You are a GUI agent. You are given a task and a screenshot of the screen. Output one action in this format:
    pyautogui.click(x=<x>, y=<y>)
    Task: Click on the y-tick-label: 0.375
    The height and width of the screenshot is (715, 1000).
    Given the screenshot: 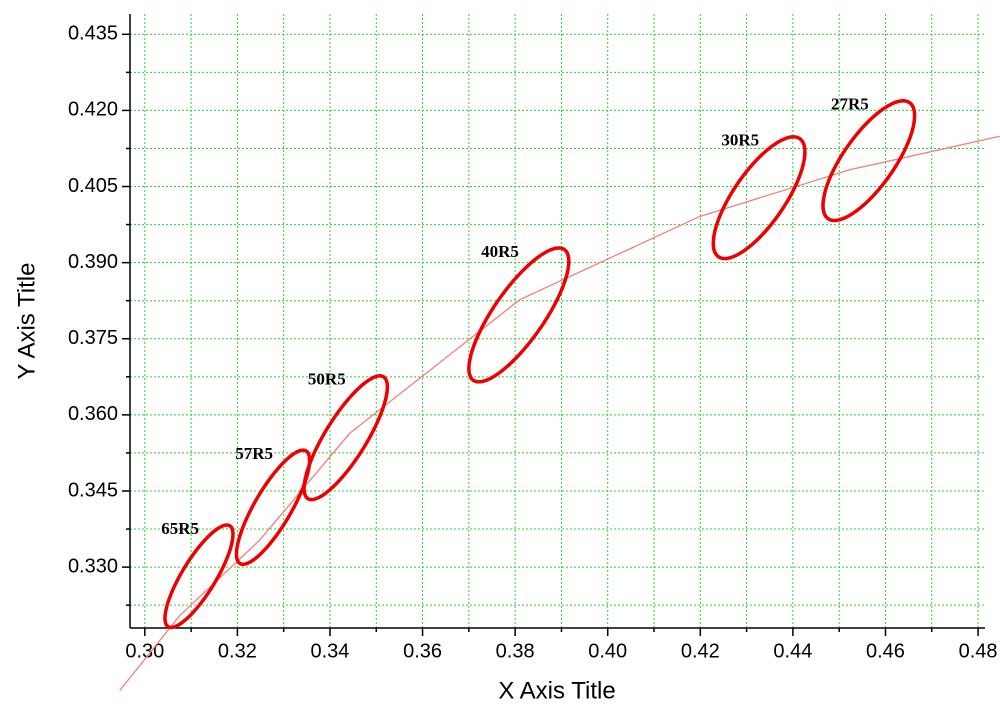 What is the action you would take?
    pyautogui.click(x=93, y=338)
    